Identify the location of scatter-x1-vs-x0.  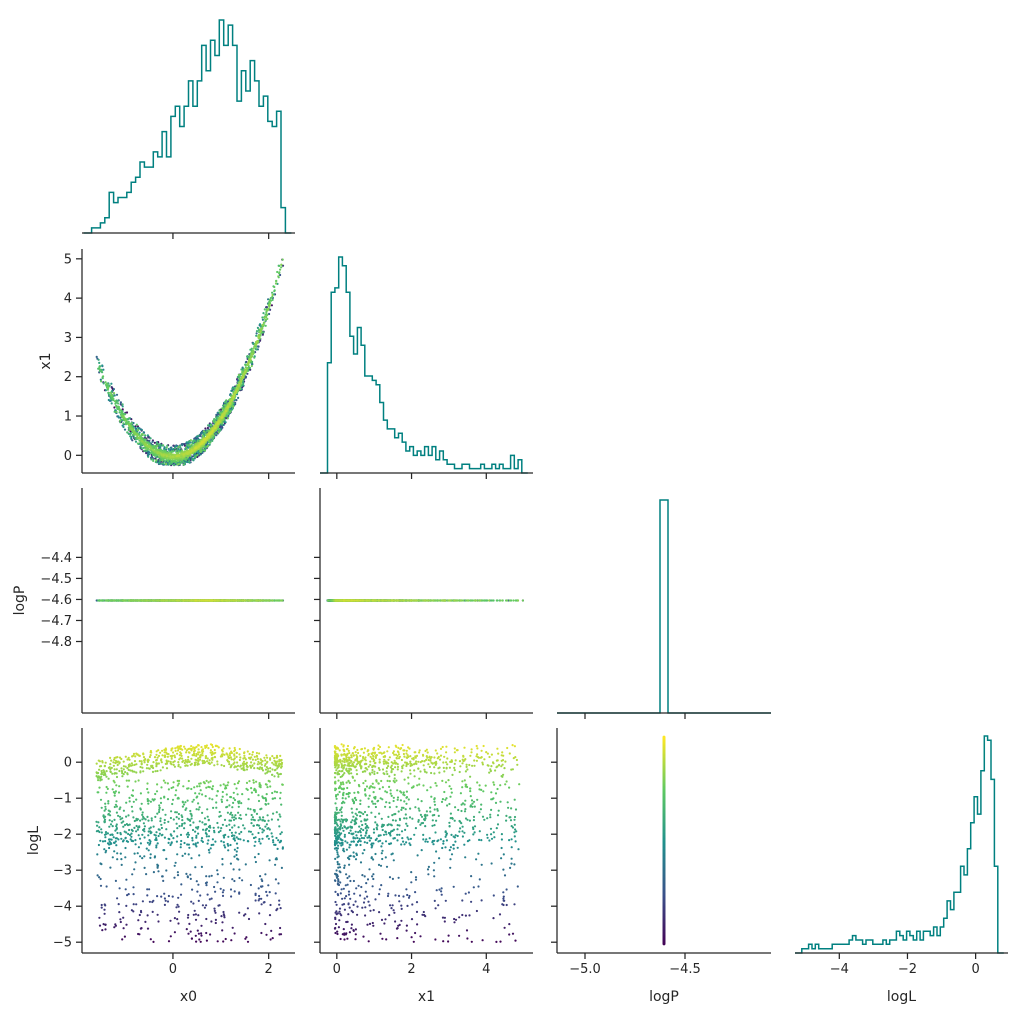
(190, 362).